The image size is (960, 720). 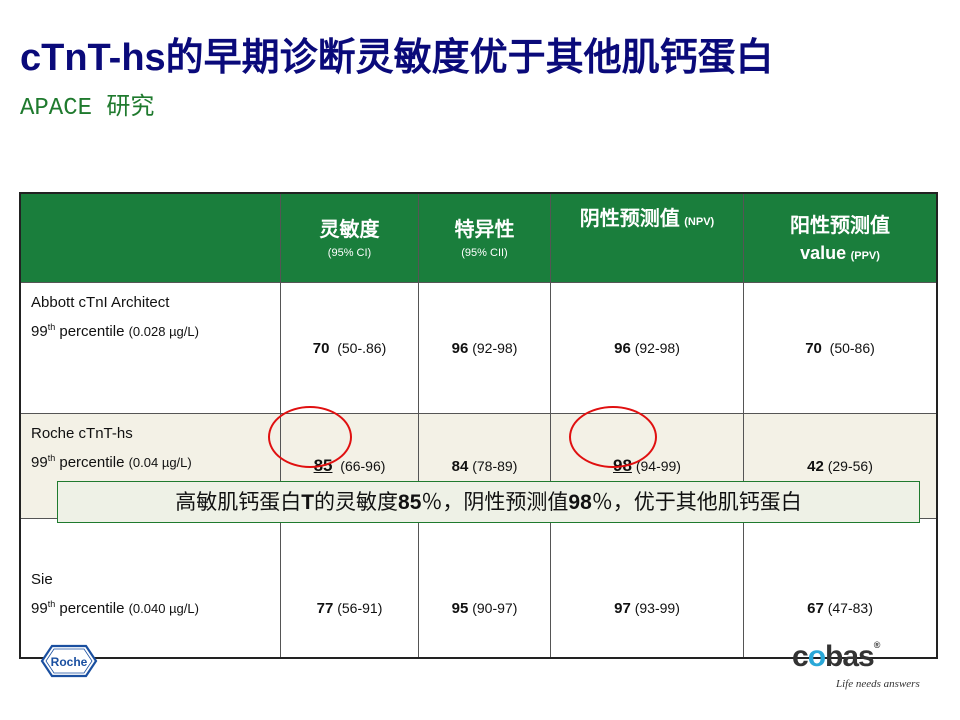 What do you see at coordinates (484, 253) in the screenshot?
I see `header-specificity-ci: (95% CII)` at bounding box center [484, 253].